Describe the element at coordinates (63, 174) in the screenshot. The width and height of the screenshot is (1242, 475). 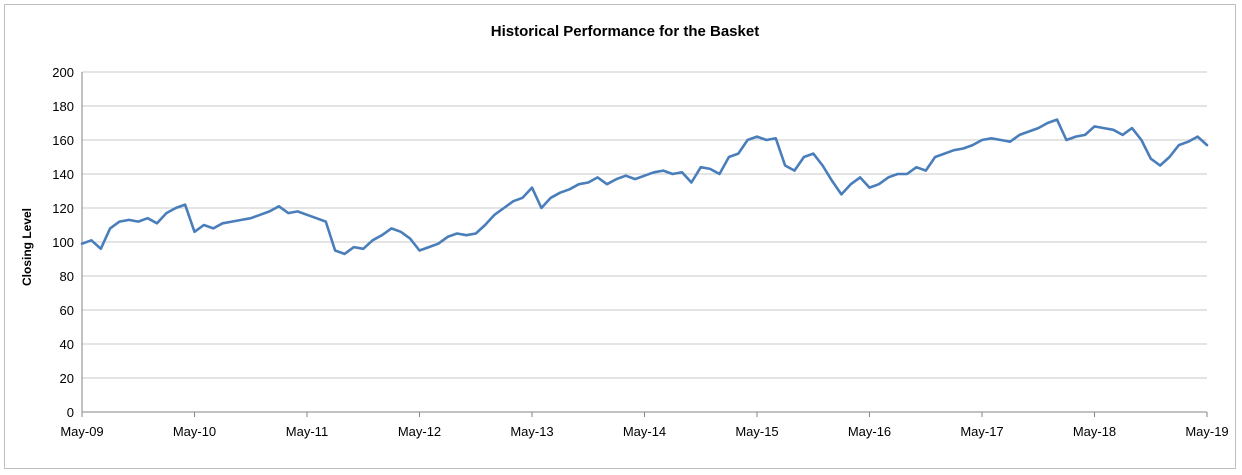
I see `y-tick-label: 140` at that location.